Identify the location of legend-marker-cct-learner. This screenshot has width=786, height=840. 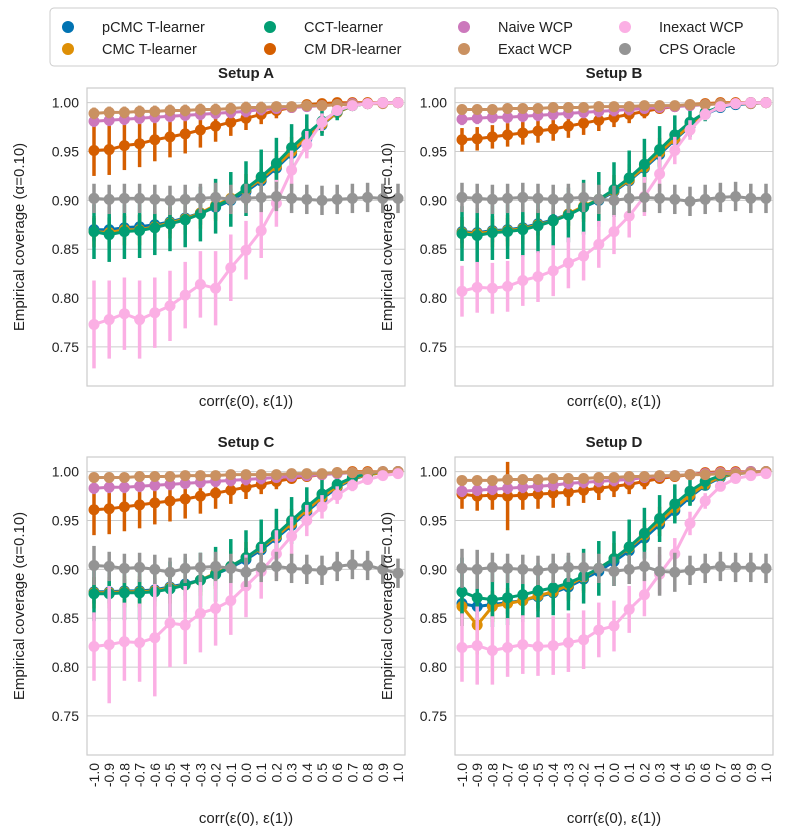
(270, 27).